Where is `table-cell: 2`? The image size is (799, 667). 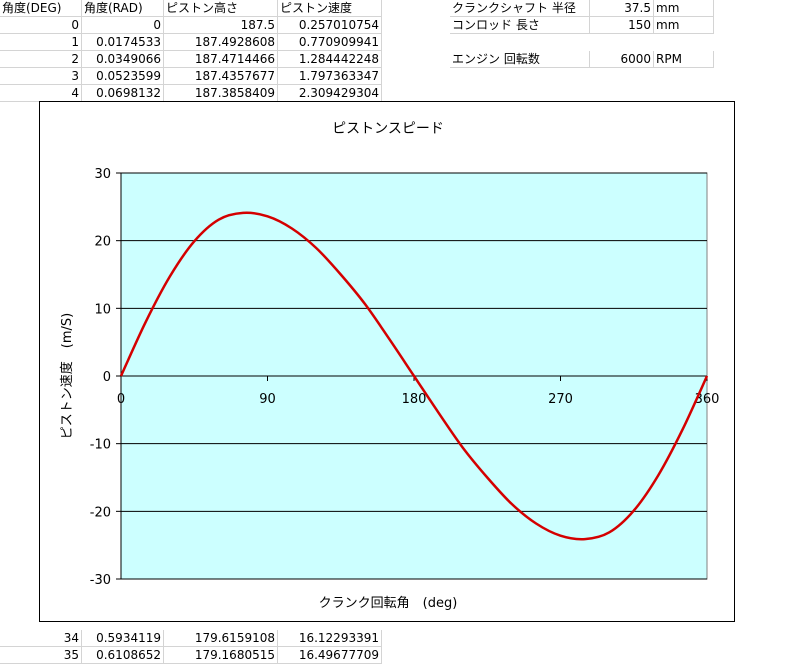
table-cell: 2 is located at coordinates (41, 59).